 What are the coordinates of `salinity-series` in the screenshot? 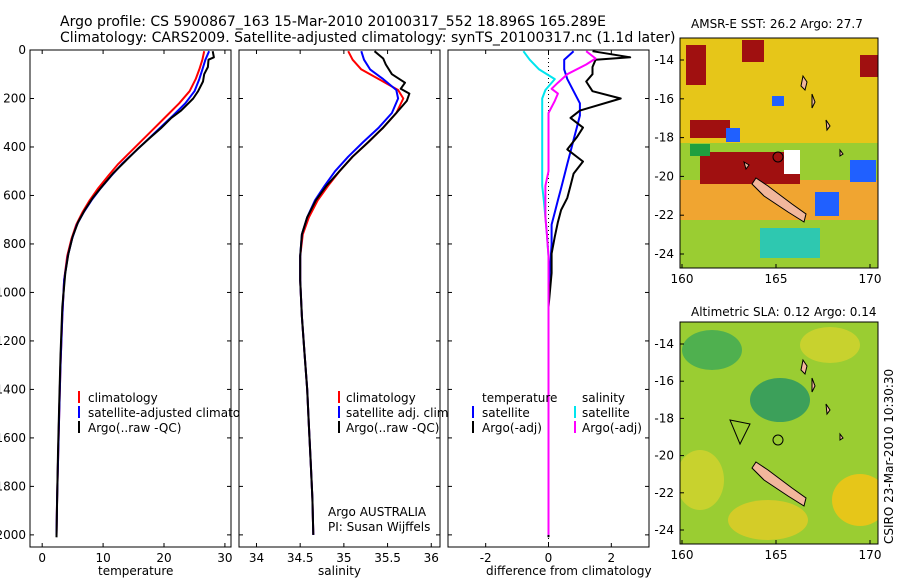 It's located at (355, 292).